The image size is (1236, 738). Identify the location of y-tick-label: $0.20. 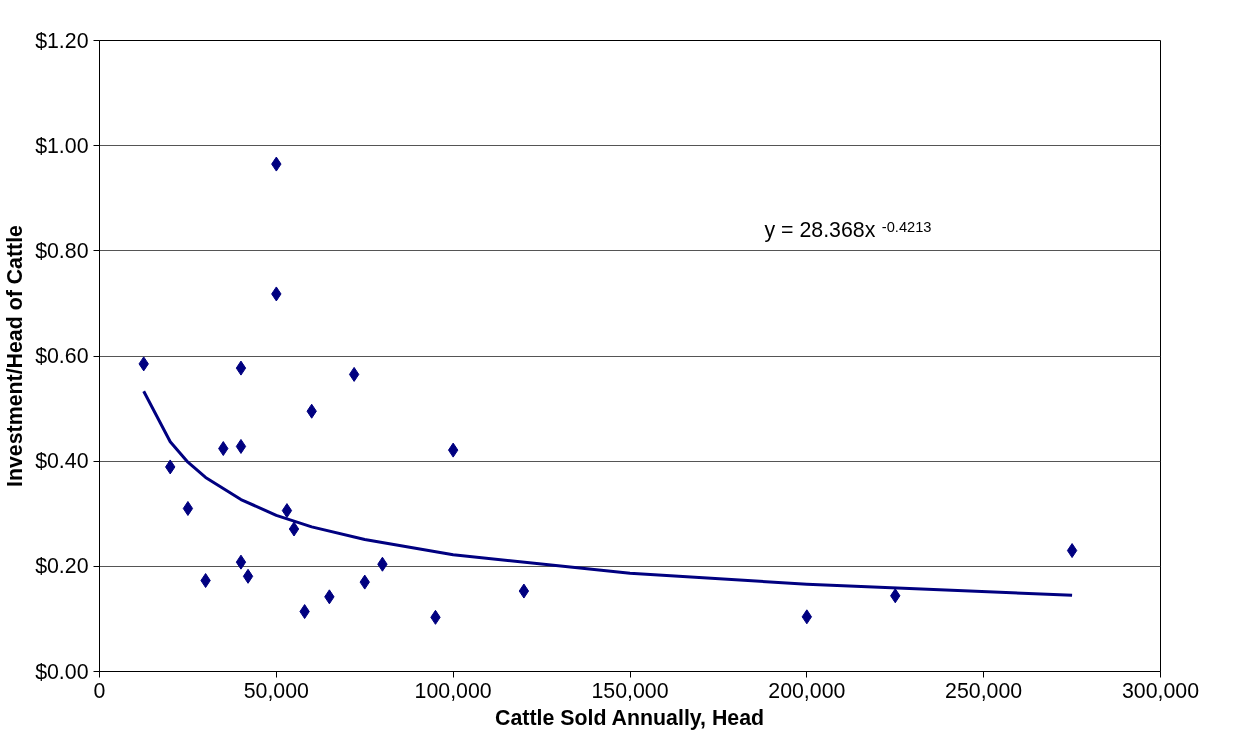
(62, 566).